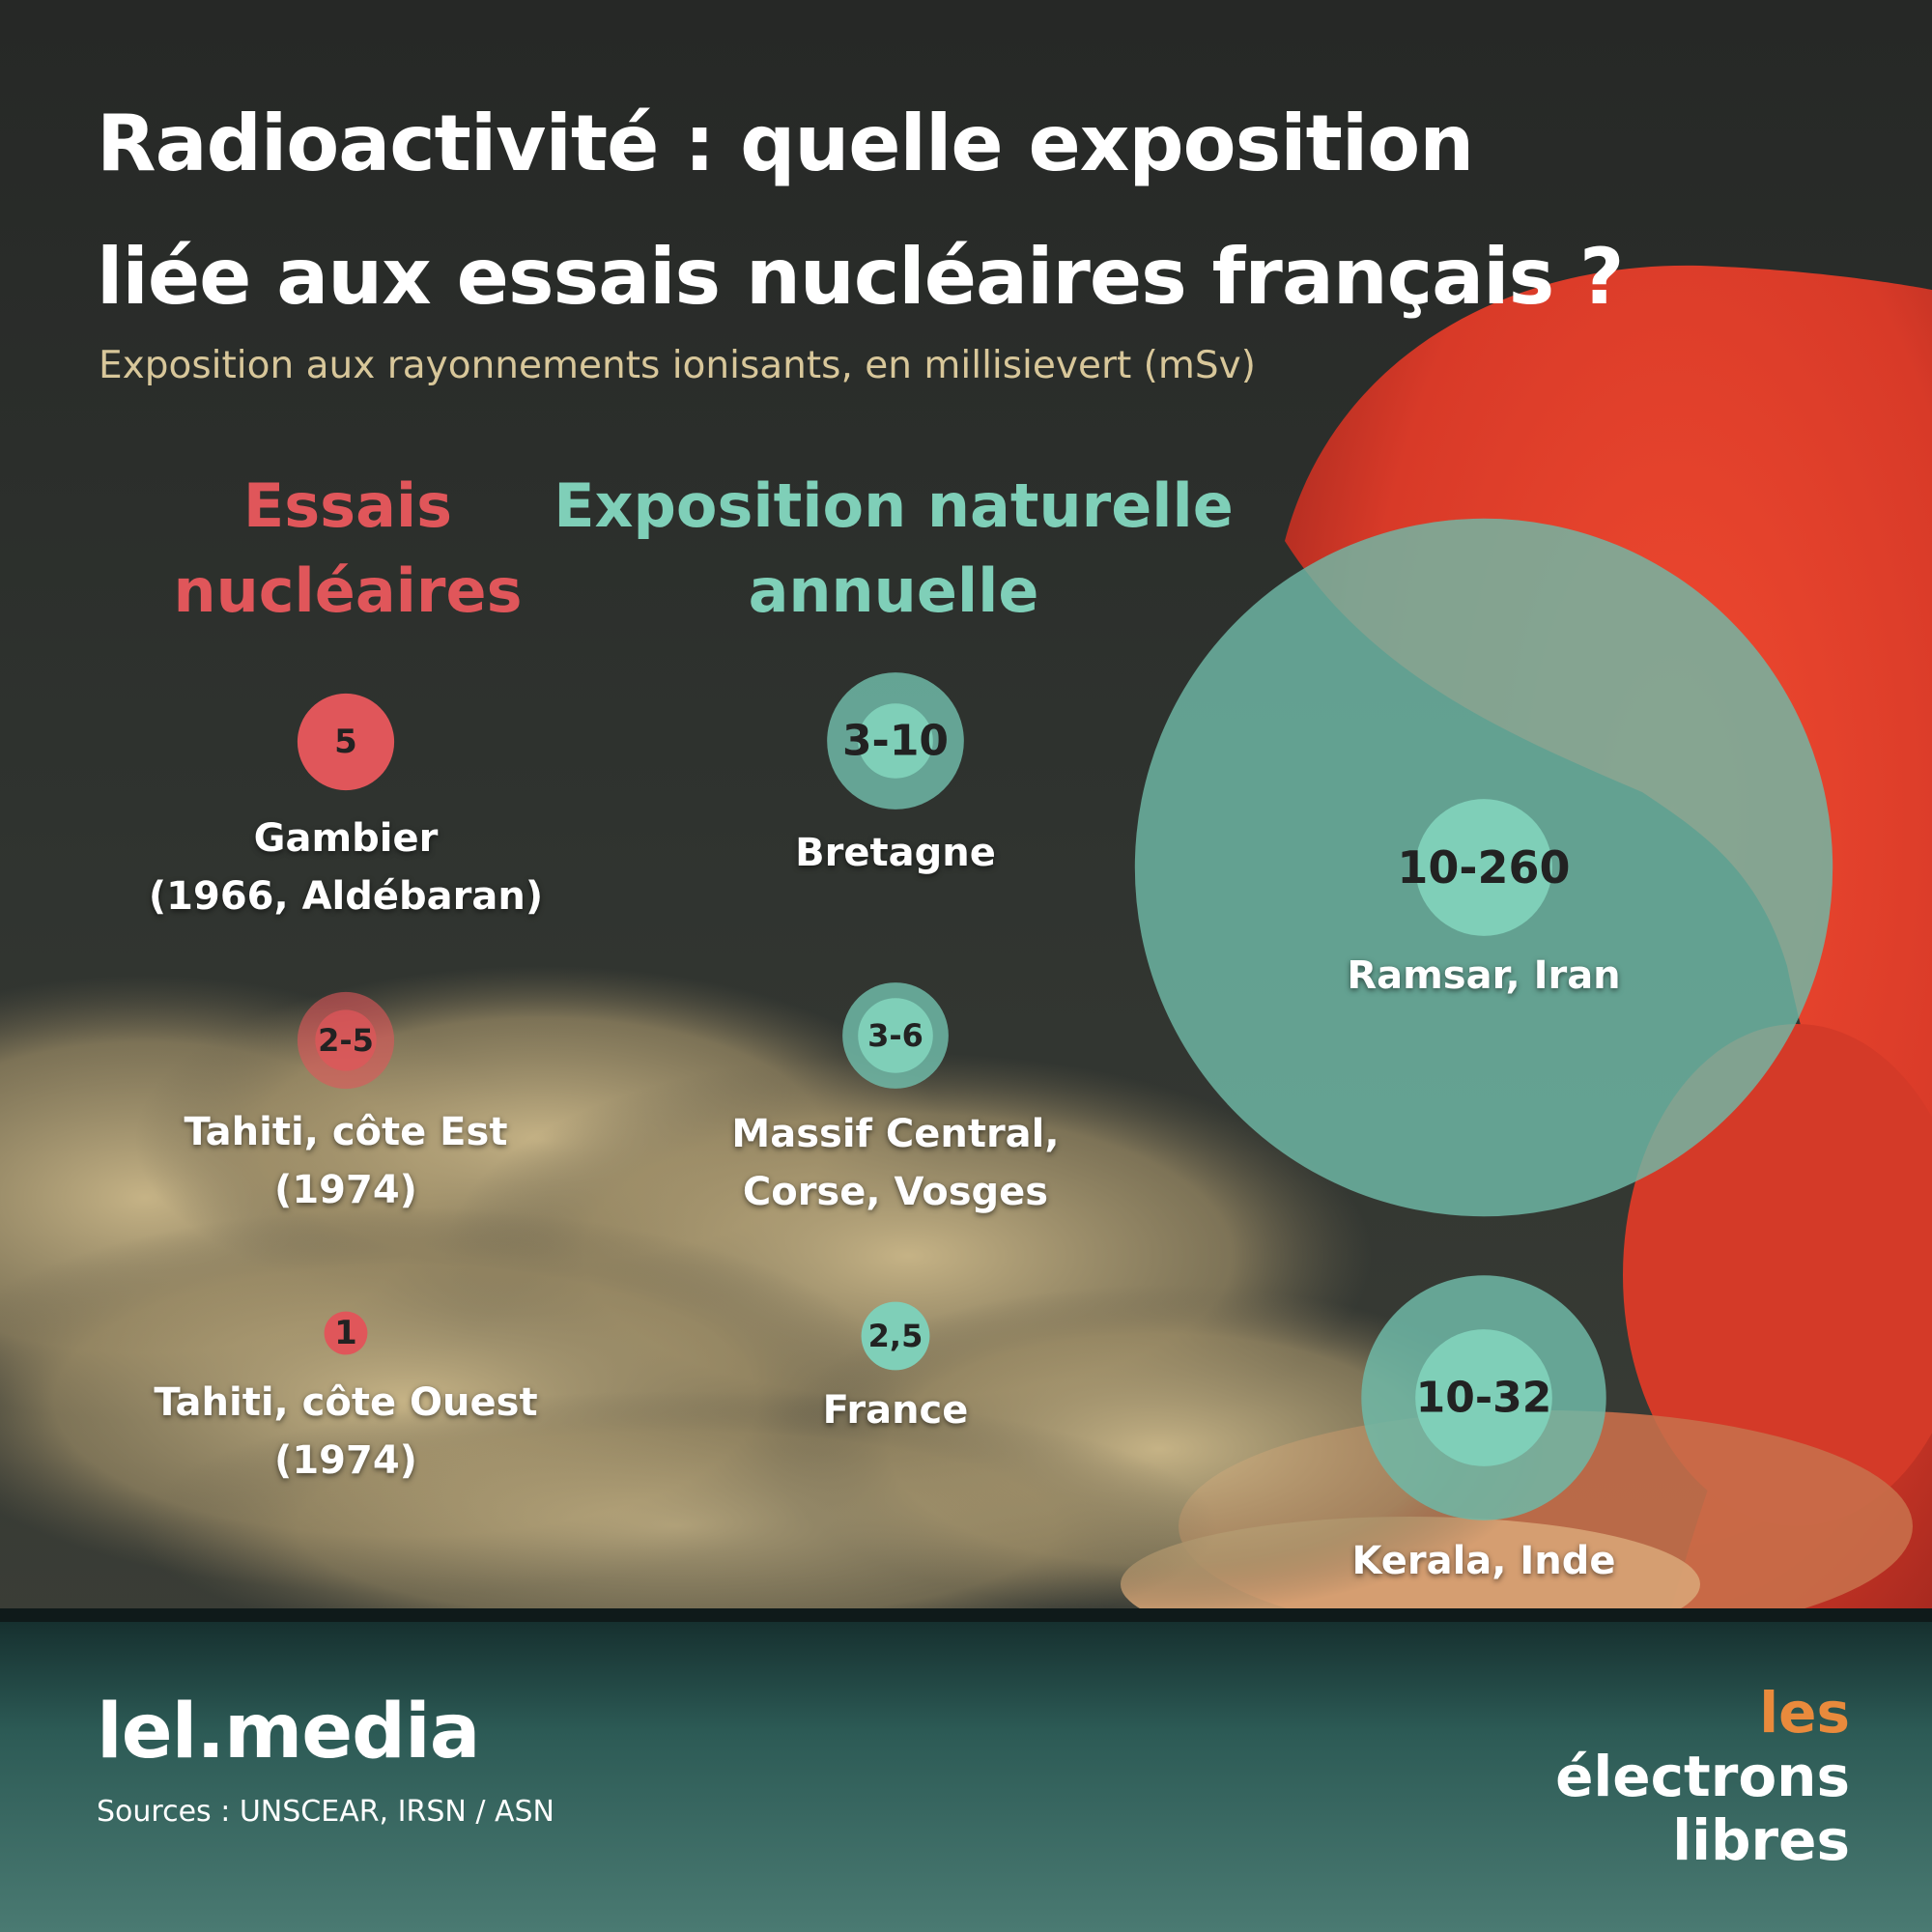 The image size is (1932, 1932). Describe the element at coordinates (1483, 1561) in the screenshot. I see `bubble-place-label: Kerala, Inde` at that location.